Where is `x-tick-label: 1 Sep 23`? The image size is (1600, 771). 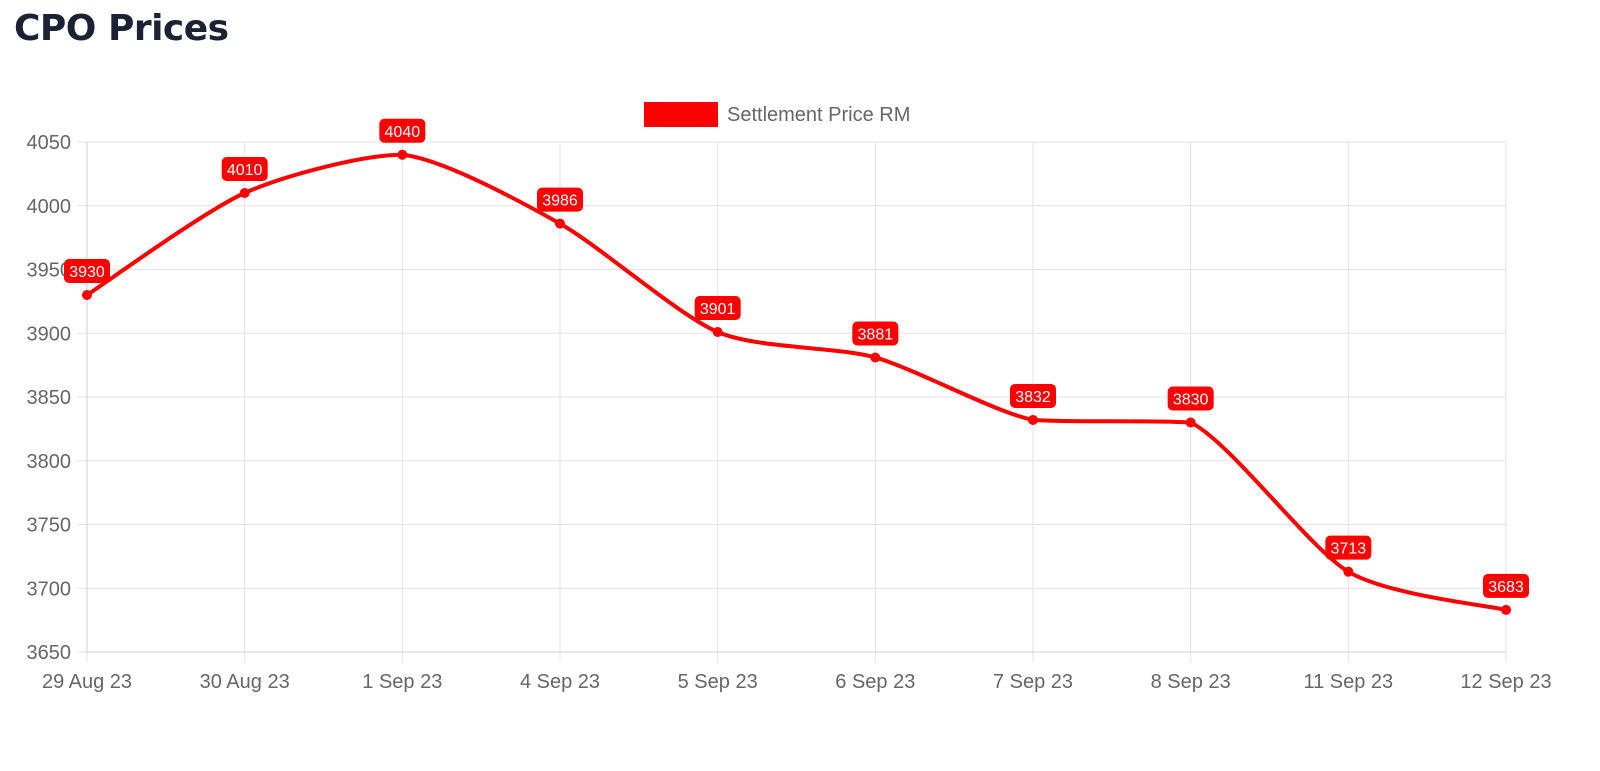
x-tick-label: 1 Sep 23 is located at coordinates (402, 682).